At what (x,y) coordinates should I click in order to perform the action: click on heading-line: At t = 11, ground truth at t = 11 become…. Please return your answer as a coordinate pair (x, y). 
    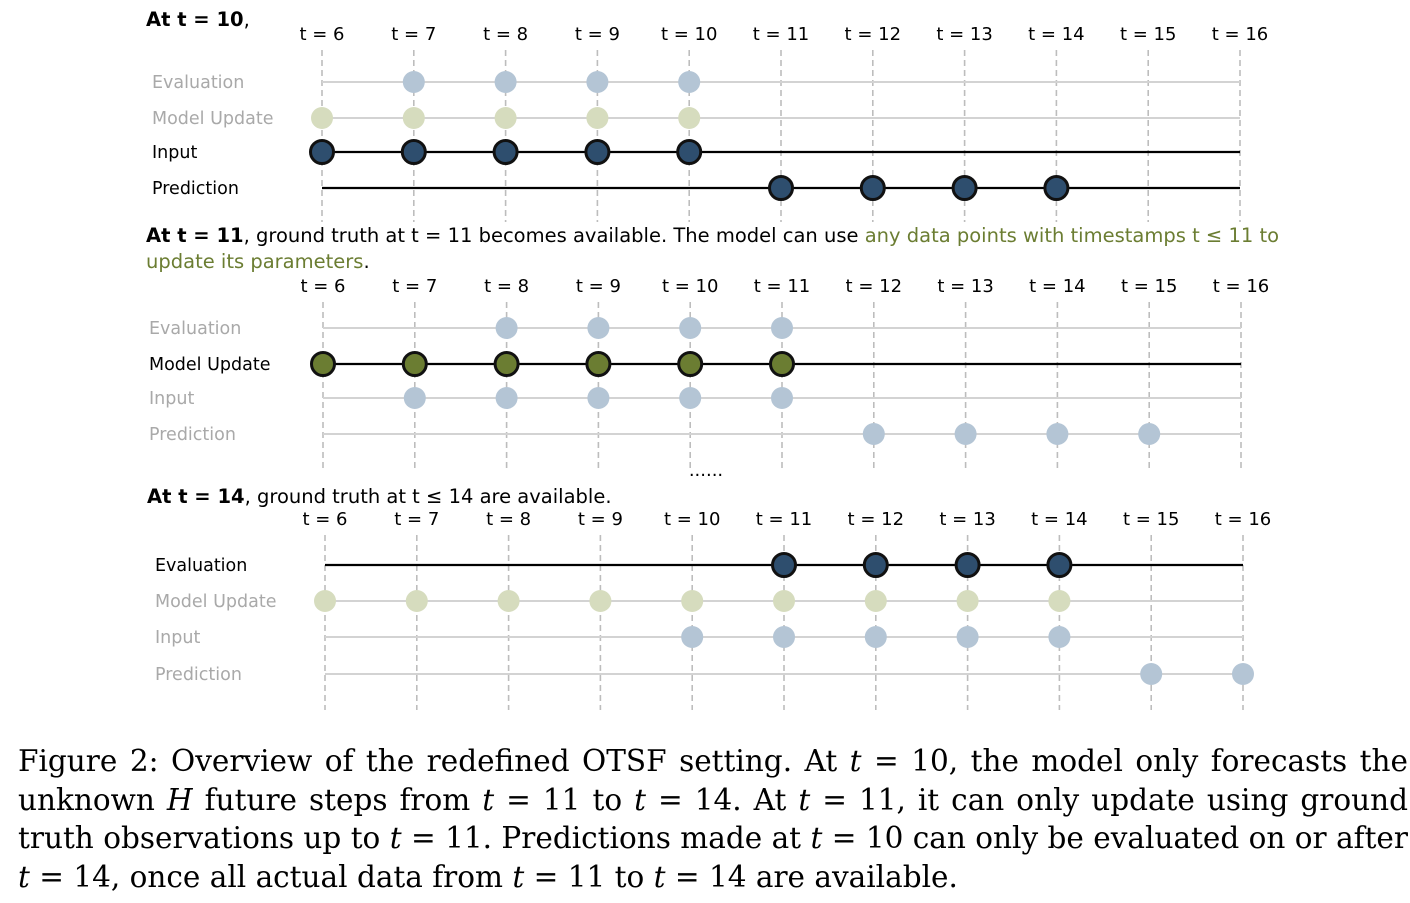
    Looking at the image, I should click on (712, 235).